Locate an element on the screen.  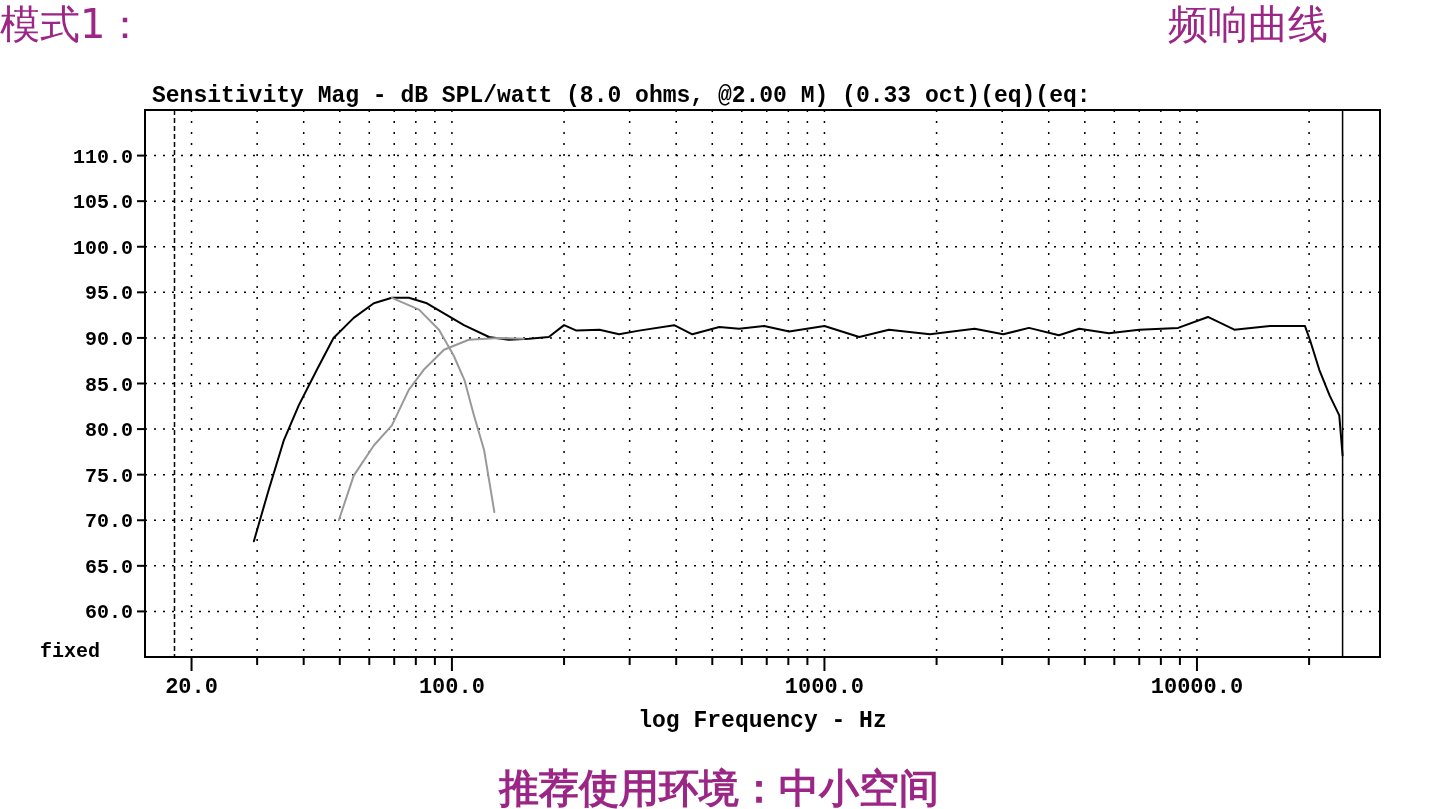
y-tick-label: 95.0 is located at coordinates (108, 294).